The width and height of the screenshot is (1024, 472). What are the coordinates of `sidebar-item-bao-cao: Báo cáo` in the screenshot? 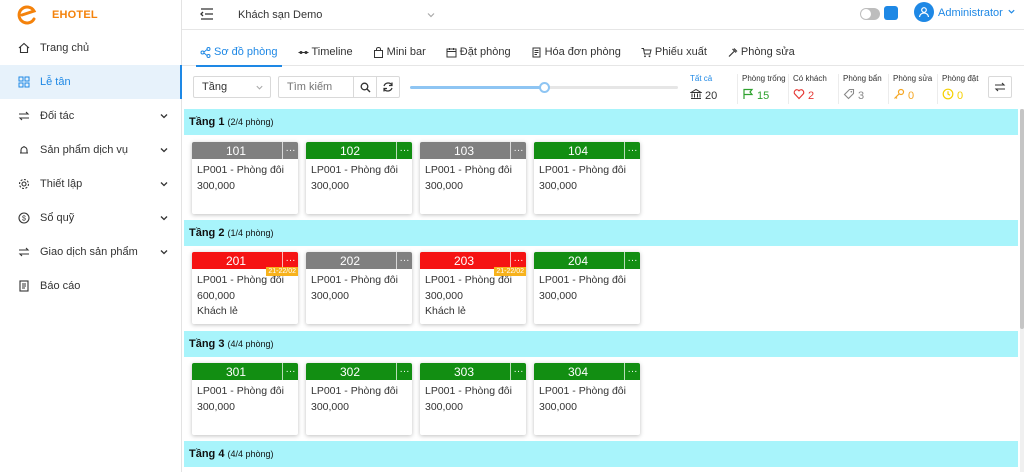 It's located at (90, 286).